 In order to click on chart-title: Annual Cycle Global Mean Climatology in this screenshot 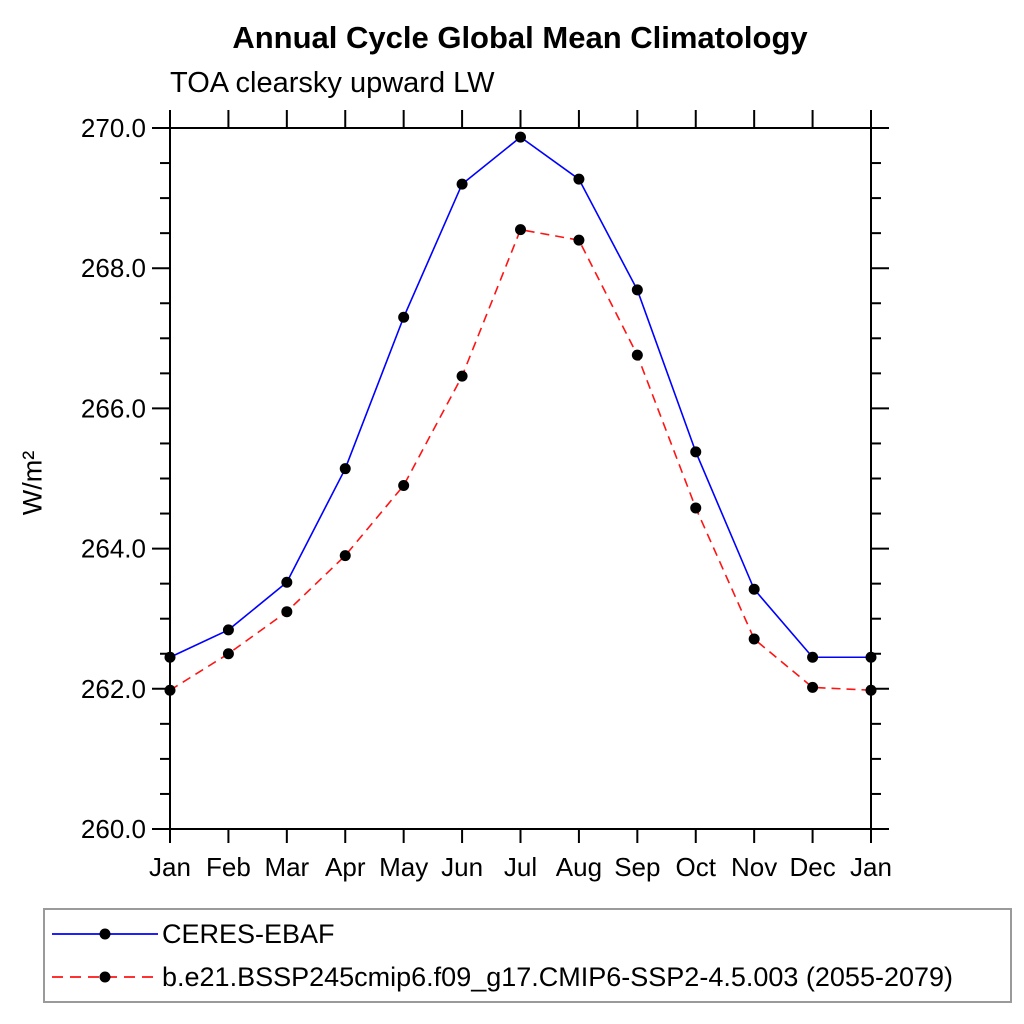, I will do `click(520, 37)`.